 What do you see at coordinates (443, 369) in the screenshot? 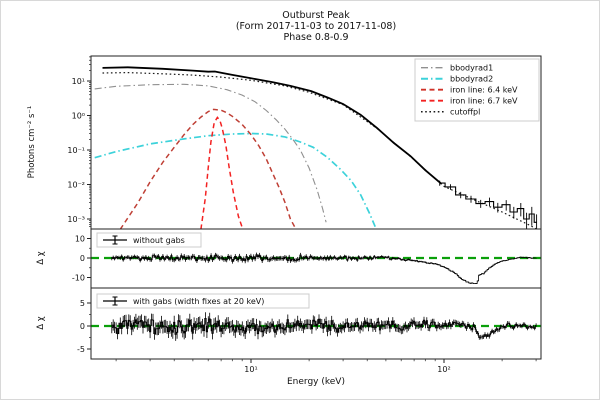
I see `x-tick-label: 10²` at bounding box center [443, 369].